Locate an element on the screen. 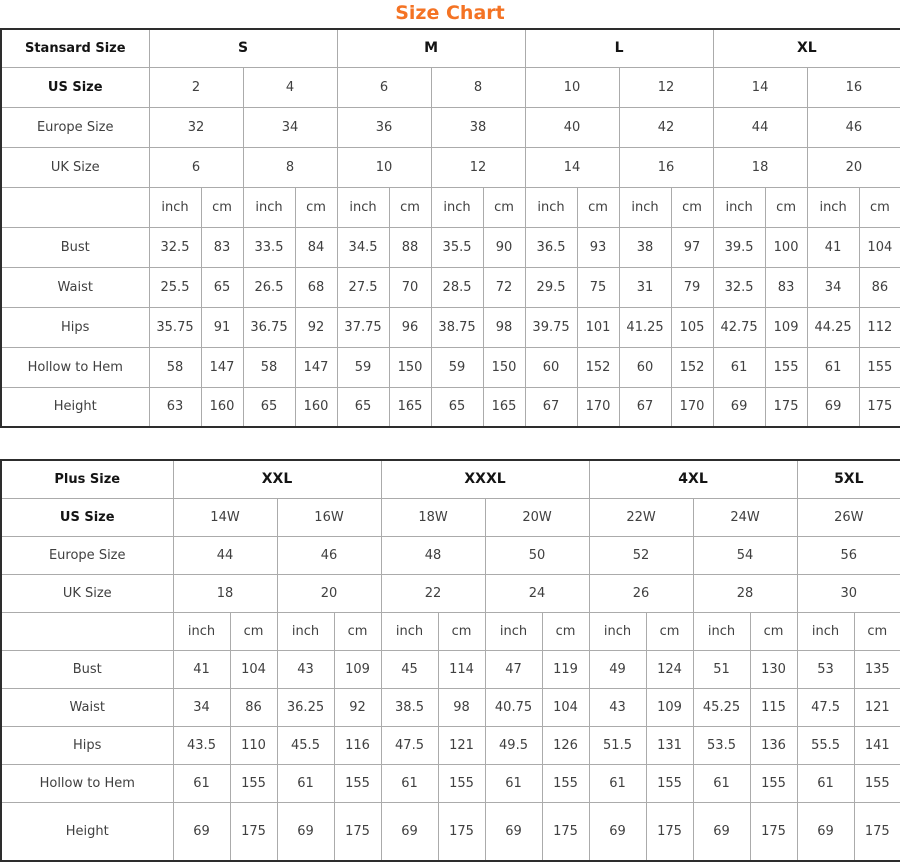 The height and width of the screenshot is (862, 900). size-value: 2 is located at coordinates (196, 87).